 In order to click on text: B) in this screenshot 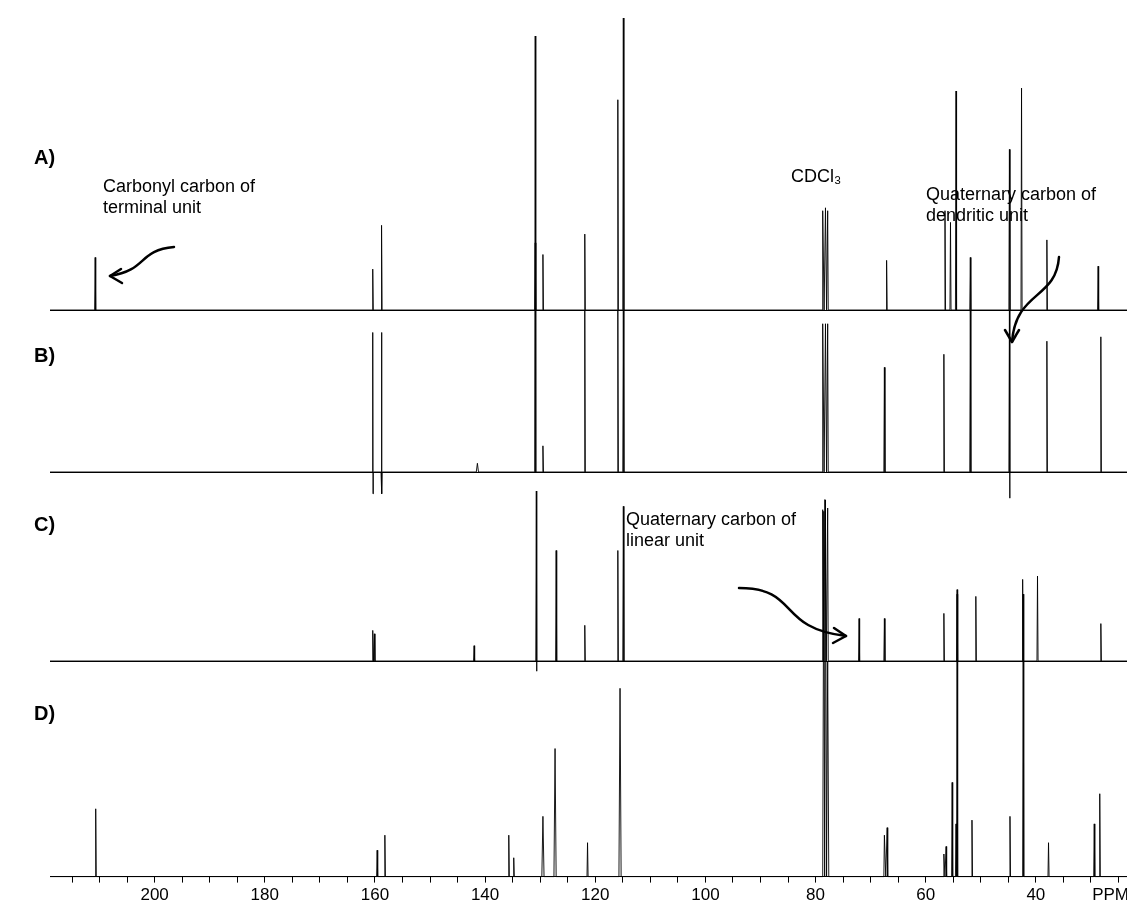, I will do `click(45, 355)`.